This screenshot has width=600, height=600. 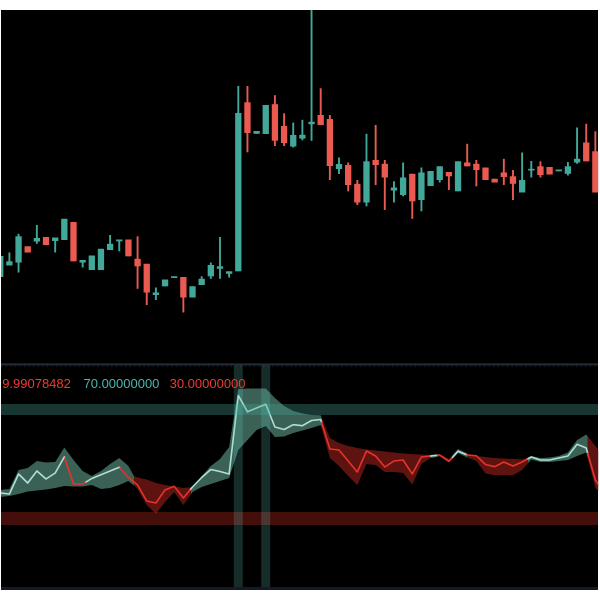 I want to click on svg-text: 9.99078482, so click(x=36, y=383).